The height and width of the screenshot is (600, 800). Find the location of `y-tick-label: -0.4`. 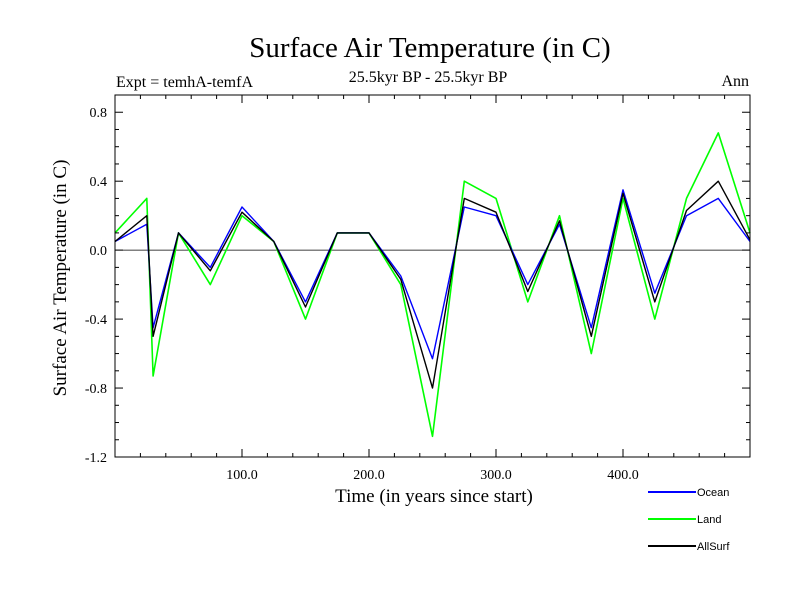

y-tick-label: -0.4 is located at coordinates (96, 320).